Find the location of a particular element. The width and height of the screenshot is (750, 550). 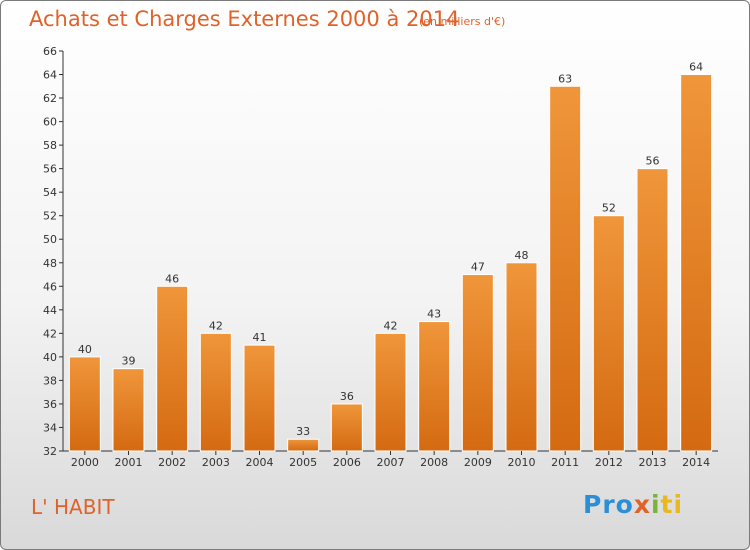

x-tick-label: 2002 is located at coordinates (172, 462).